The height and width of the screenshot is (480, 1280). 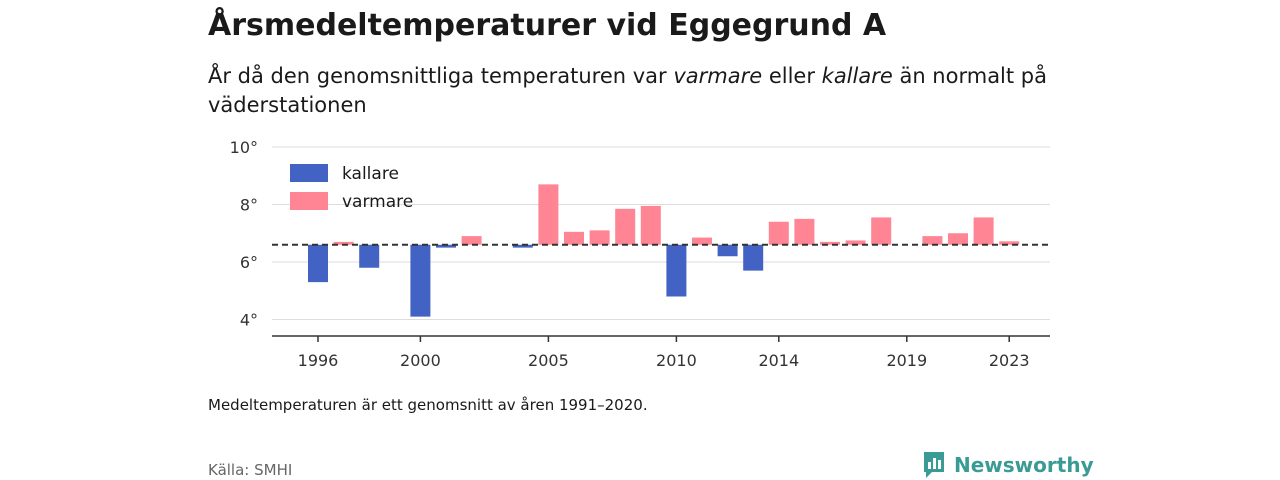 What do you see at coordinates (625, 226) in the screenshot?
I see `bar-2008` at bounding box center [625, 226].